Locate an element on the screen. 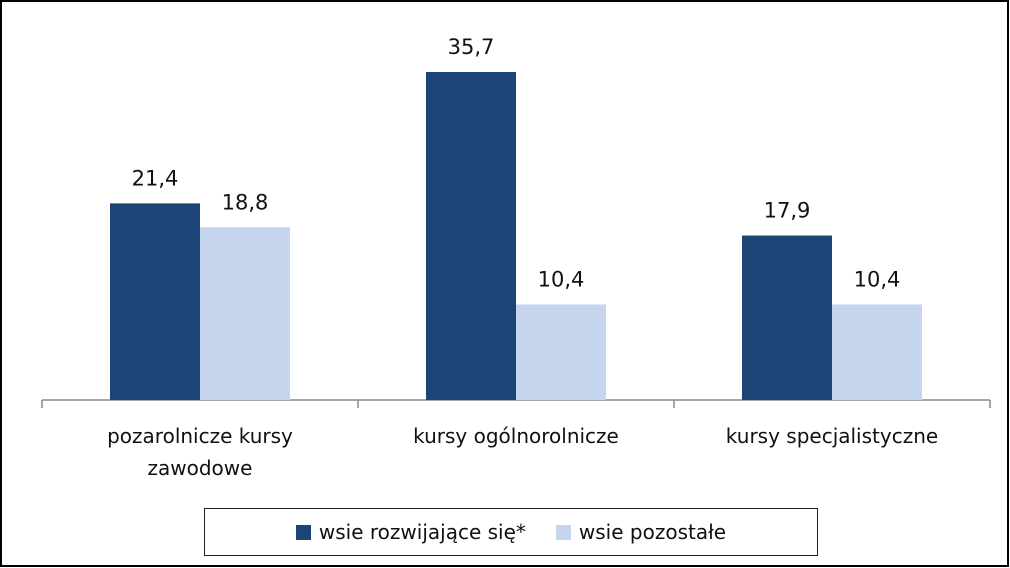 The height and width of the screenshot is (568, 1010). legend-item: wsie pozostałe is located at coordinates (641, 532).